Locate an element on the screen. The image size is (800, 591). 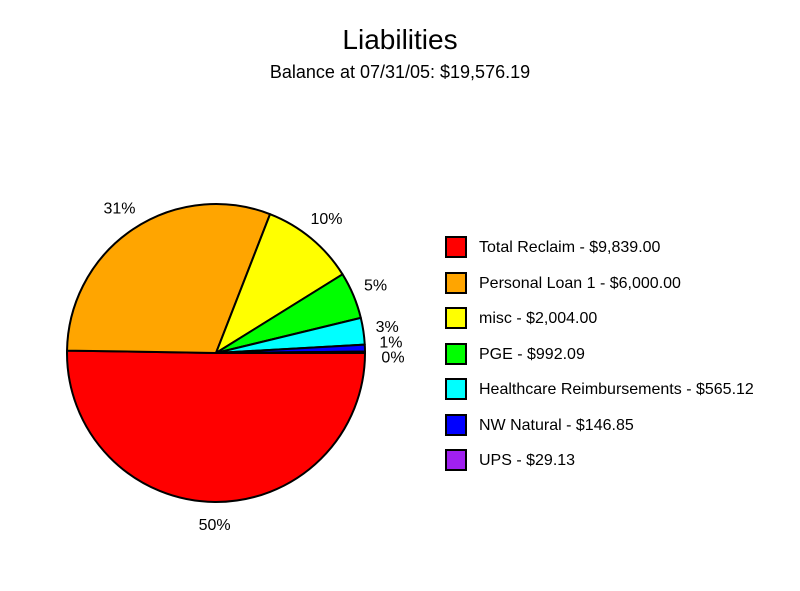
legend-swatch-misc is located at coordinates (456, 318).